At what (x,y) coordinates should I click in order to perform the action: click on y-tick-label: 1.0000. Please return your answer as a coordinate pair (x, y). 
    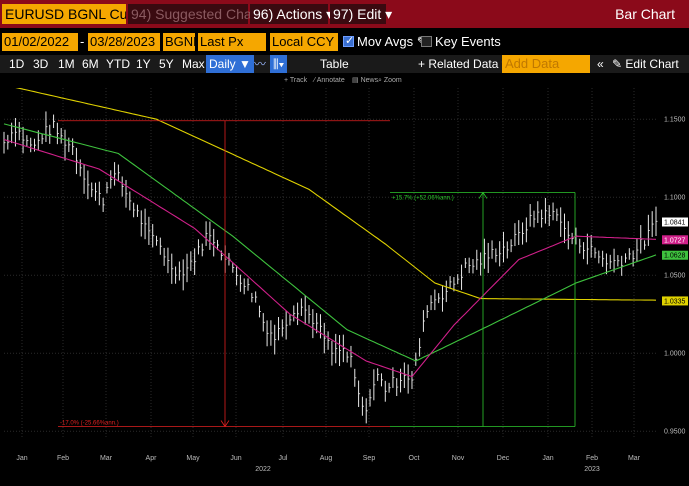
    Looking at the image, I should click on (675, 354).